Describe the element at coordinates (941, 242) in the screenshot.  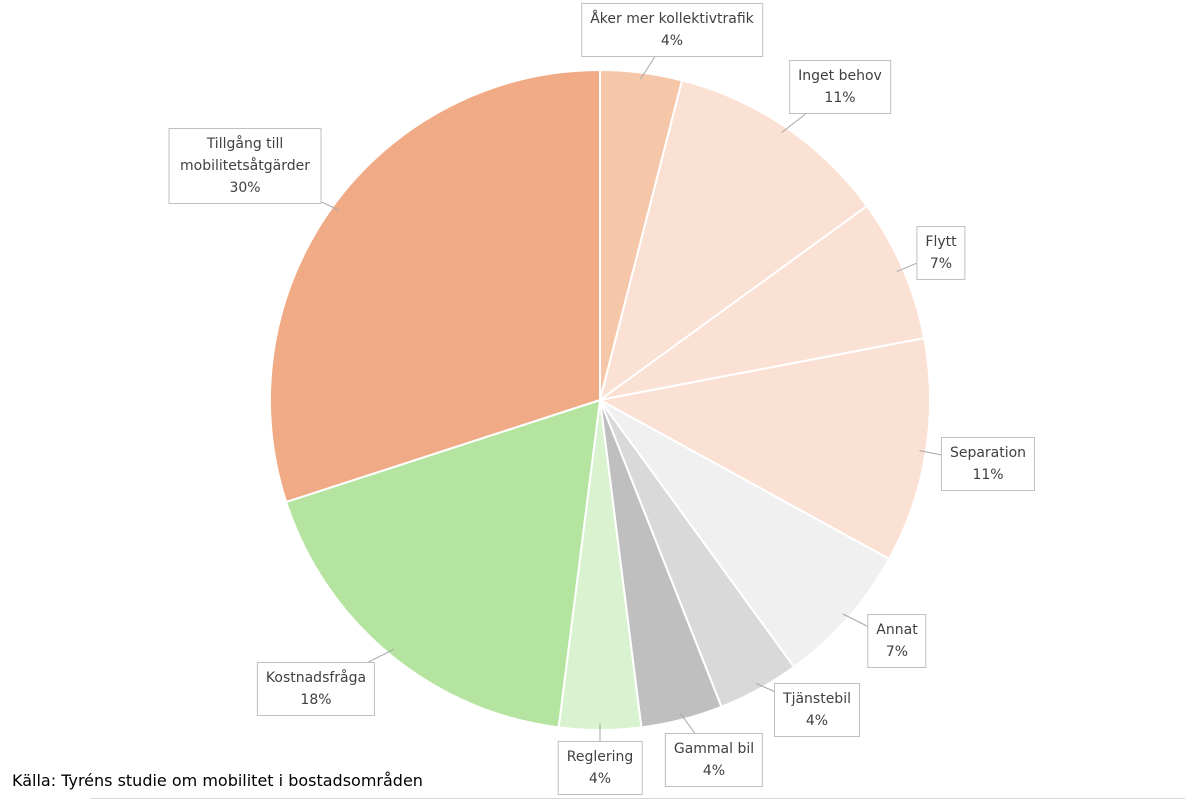
I see `category-label: Flytt` at that location.